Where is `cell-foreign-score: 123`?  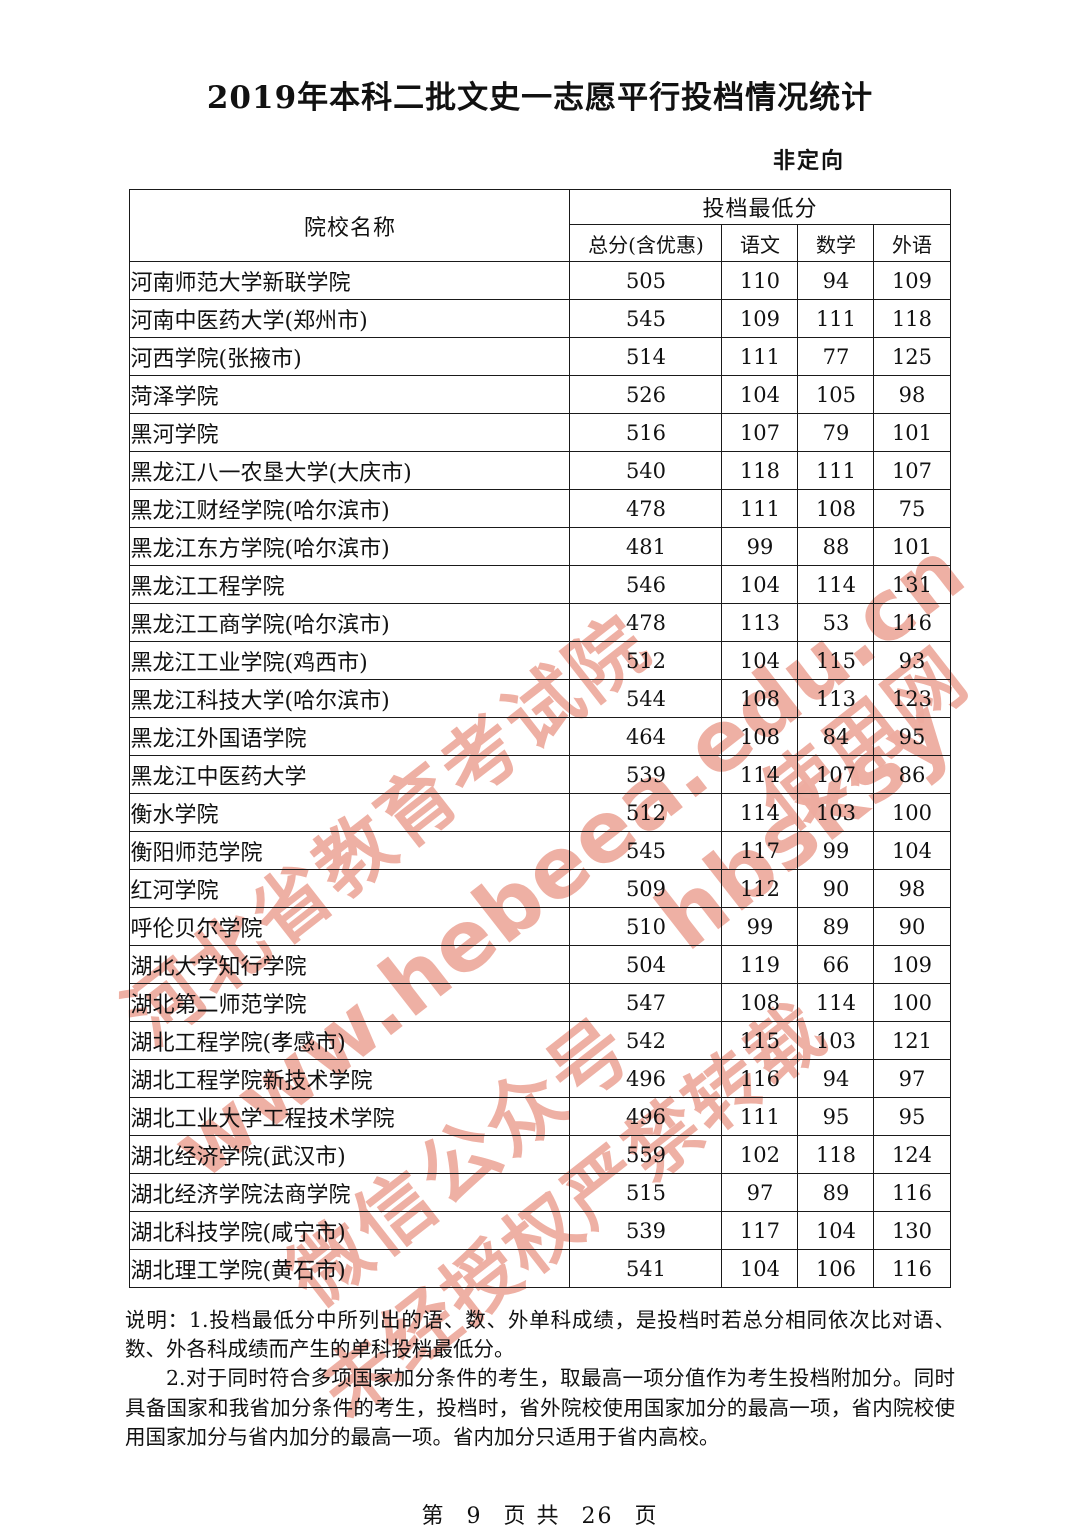 cell-foreign-score: 123 is located at coordinates (912, 699).